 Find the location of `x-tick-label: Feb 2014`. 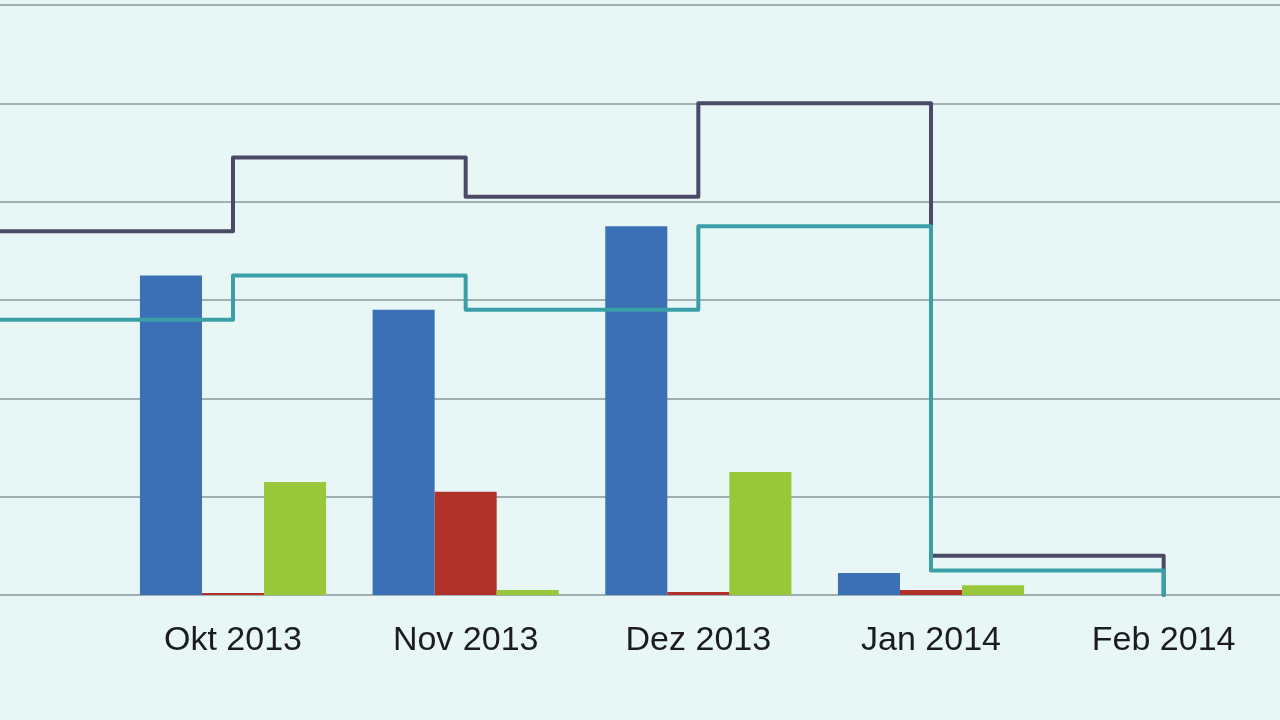

x-tick-label: Feb 2014 is located at coordinates (1163, 638).